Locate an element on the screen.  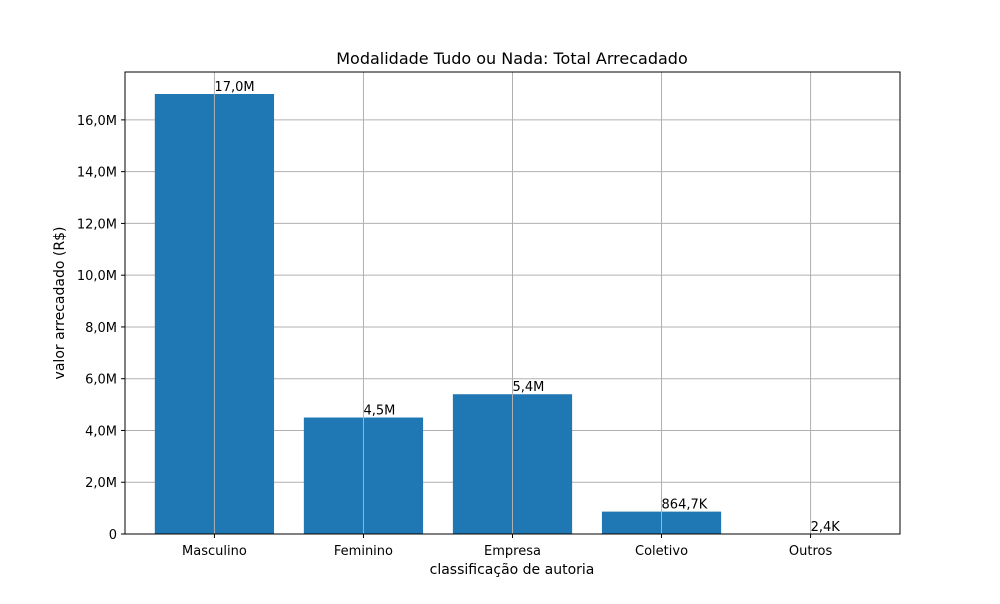
data-label: 4,5M is located at coordinates (379, 411).